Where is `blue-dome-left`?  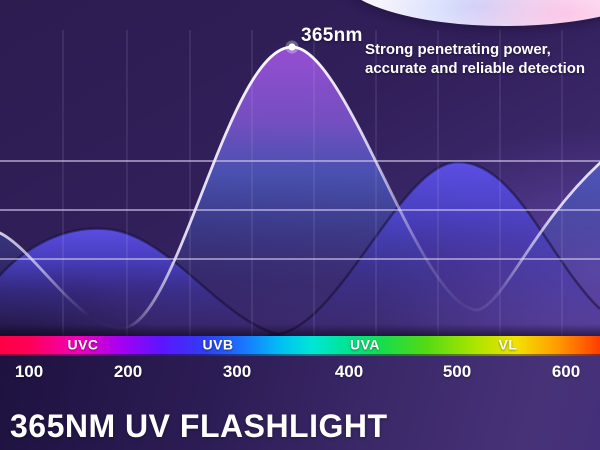 blue-dome-left is located at coordinates (144, 282).